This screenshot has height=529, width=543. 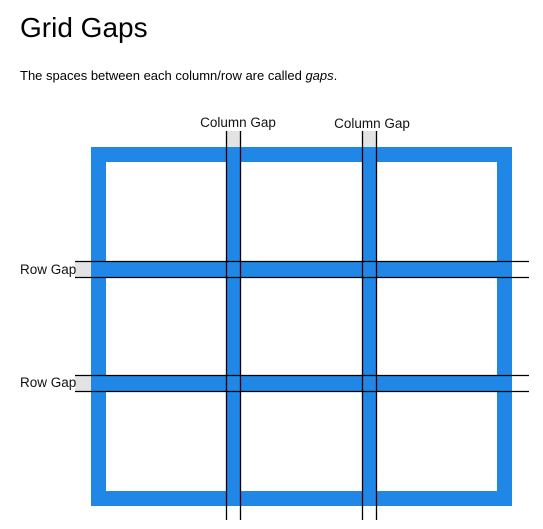 What do you see at coordinates (48, 269) in the screenshot?
I see `row-gap-label-1: Row Gap` at bounding box center [48, 269].